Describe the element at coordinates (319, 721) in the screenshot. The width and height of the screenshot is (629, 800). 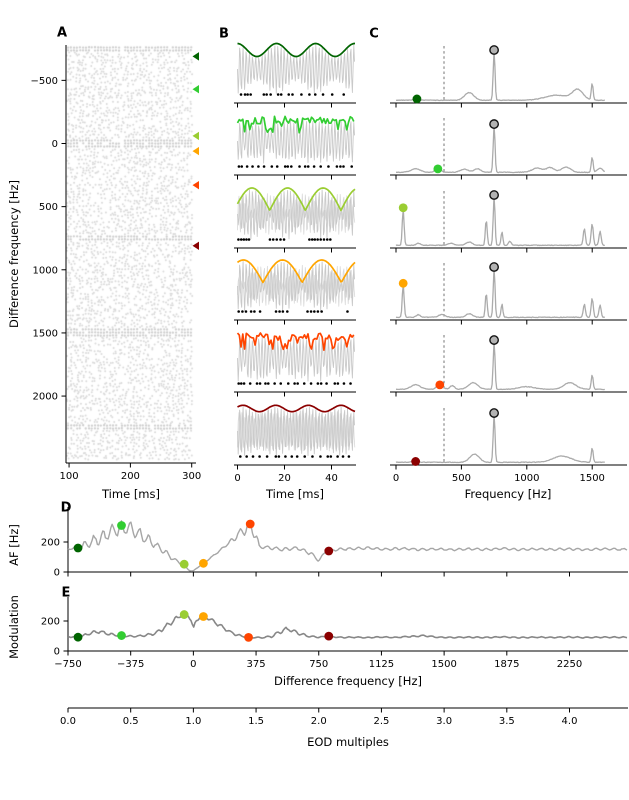
I see `tick-label: 2.0` at that location.